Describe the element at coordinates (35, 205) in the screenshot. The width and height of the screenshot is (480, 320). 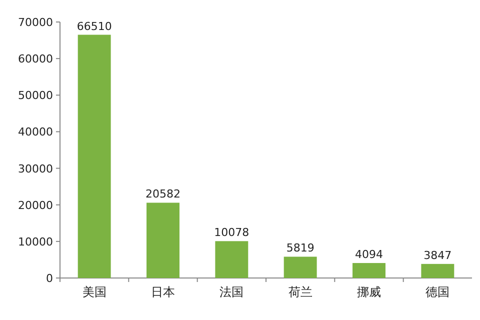
I see `y-tick-label: 20000` at that location.